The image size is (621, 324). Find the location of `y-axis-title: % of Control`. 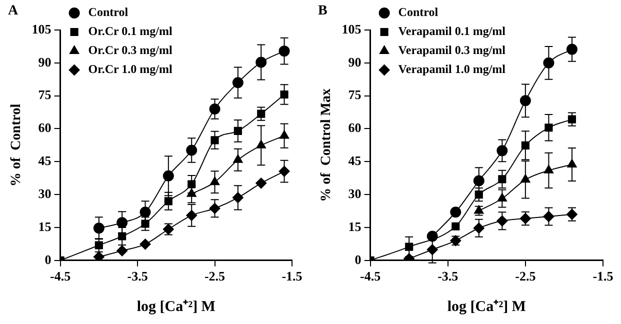

y-axis-title: % of Control is located at coordinates (16, 145).